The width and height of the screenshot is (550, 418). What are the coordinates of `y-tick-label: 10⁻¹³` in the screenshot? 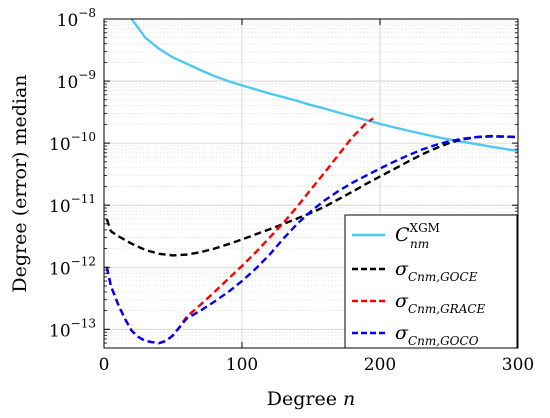 It's located at (72, 328).